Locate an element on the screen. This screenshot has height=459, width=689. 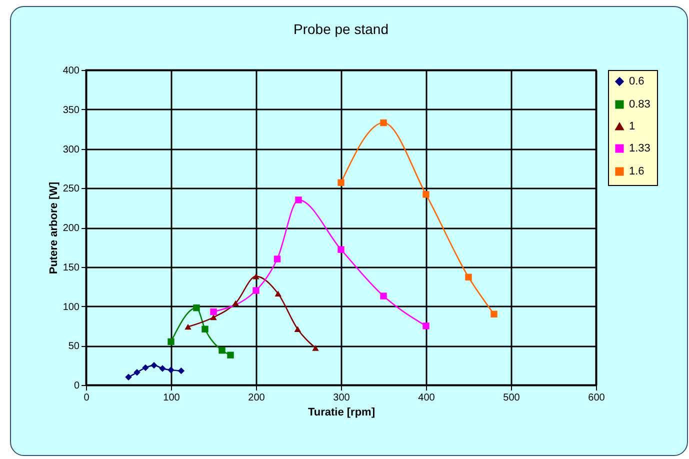
legend-label: 0.6 is located at coordinates (636, 82).